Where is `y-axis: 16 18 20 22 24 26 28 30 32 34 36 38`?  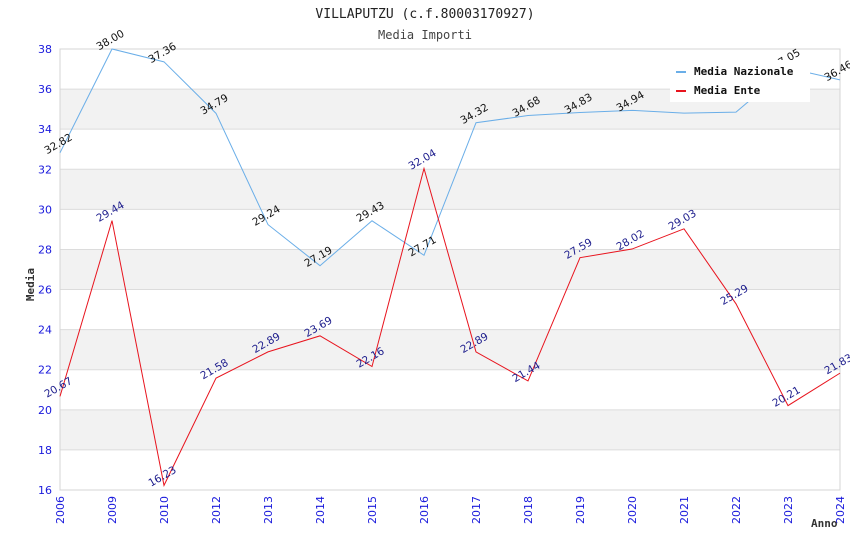
y-axis: 16 18 20 22 24 26 28 30 32 34 36 38 is located at coordinates (45, 270).